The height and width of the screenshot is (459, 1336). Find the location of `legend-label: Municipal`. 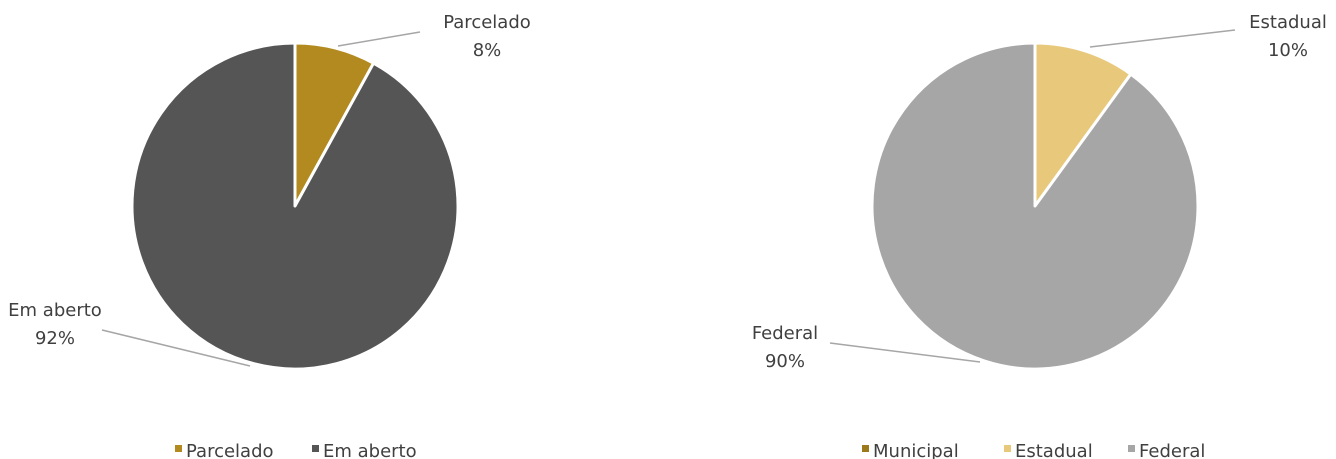

legend-label: Municipal is located at coordinates (916, 450).